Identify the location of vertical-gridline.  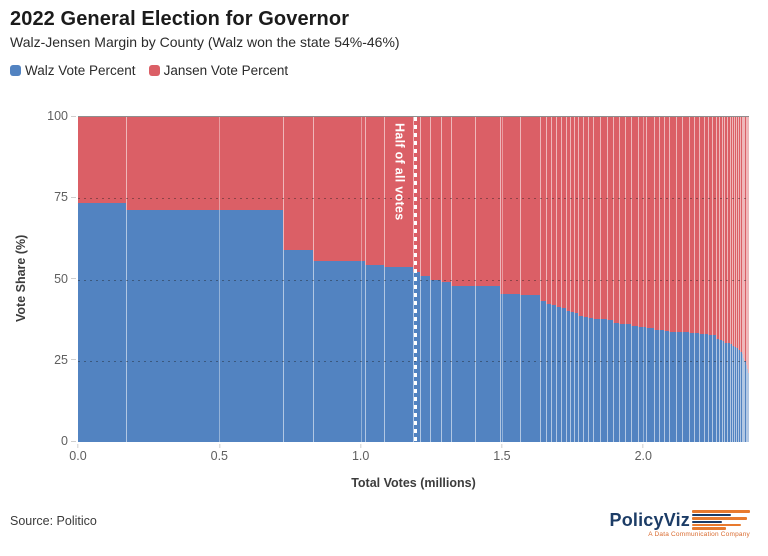
(502, 279).